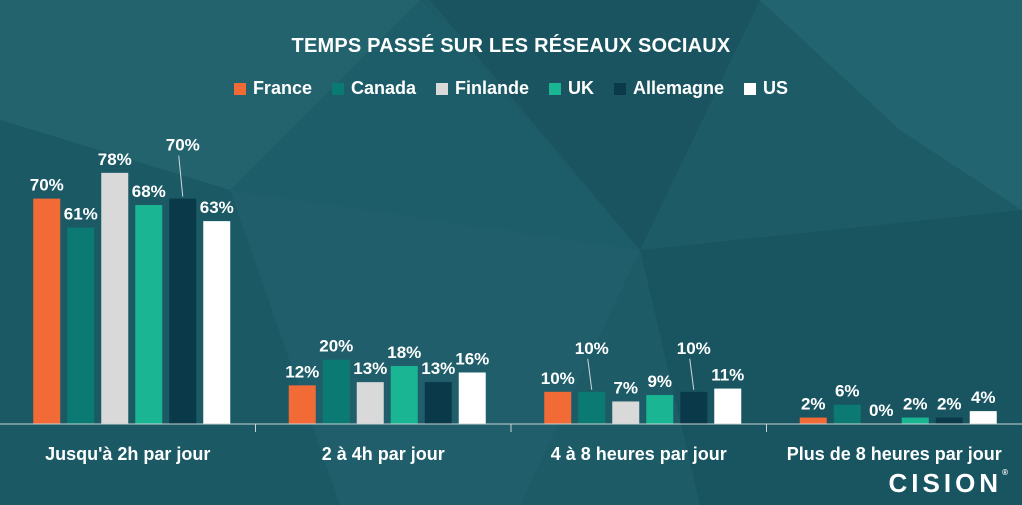  Describe the element at coordinates (659, 381) in the screenshot. I see `data-label: 9%` at that location.